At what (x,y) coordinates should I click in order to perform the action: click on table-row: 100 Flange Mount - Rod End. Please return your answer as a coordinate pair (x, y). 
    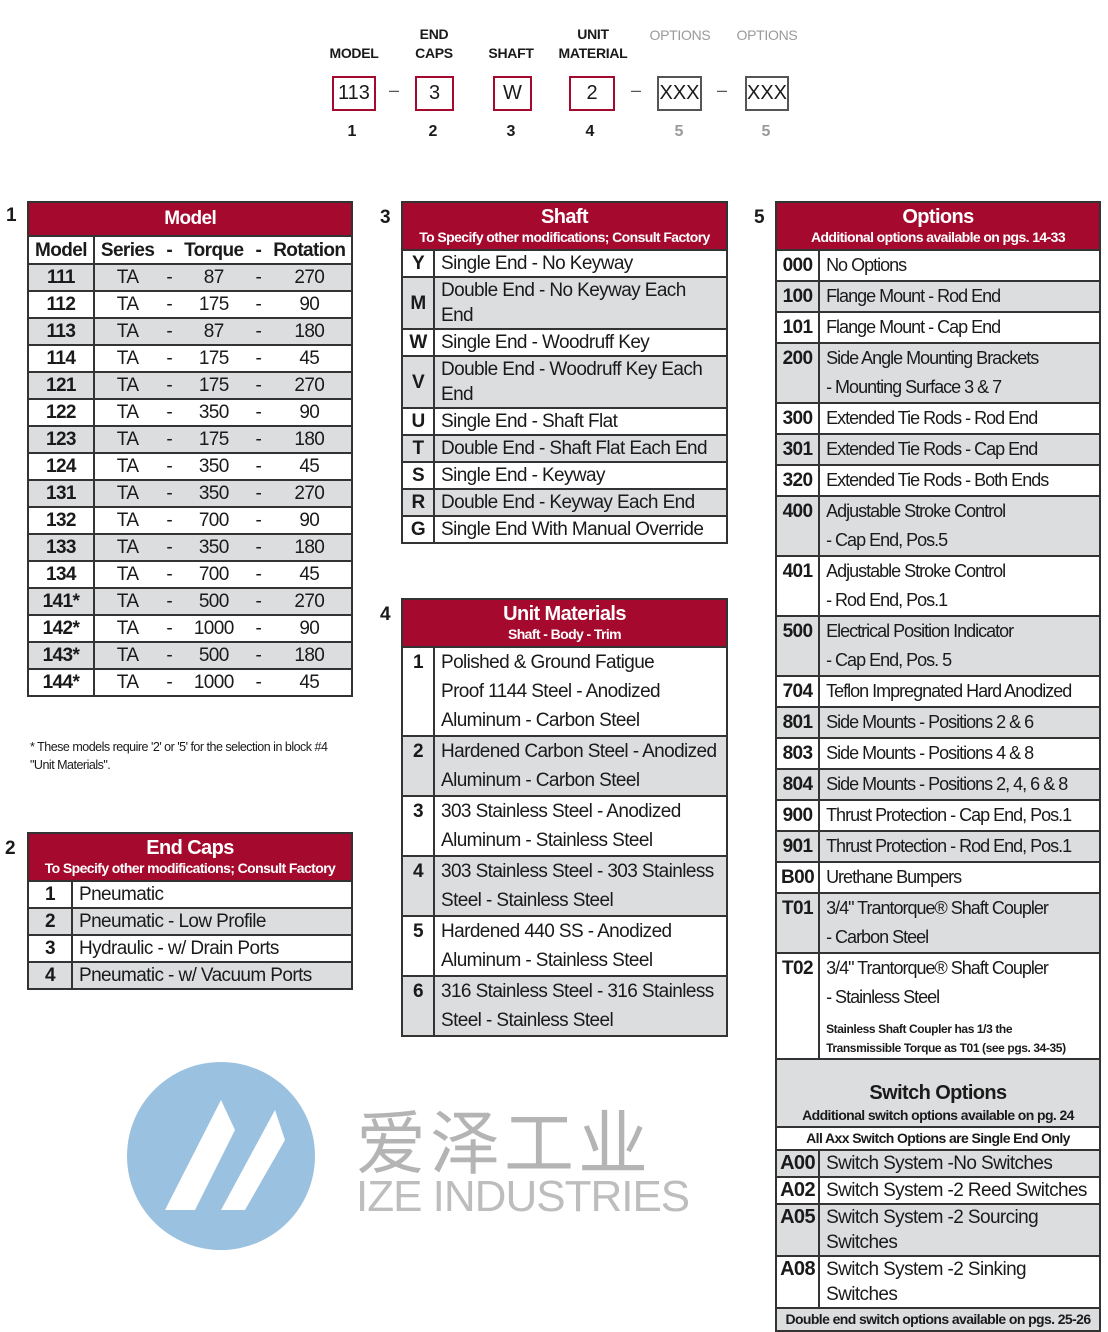
    Looking at the image, I should click on (937, 296).